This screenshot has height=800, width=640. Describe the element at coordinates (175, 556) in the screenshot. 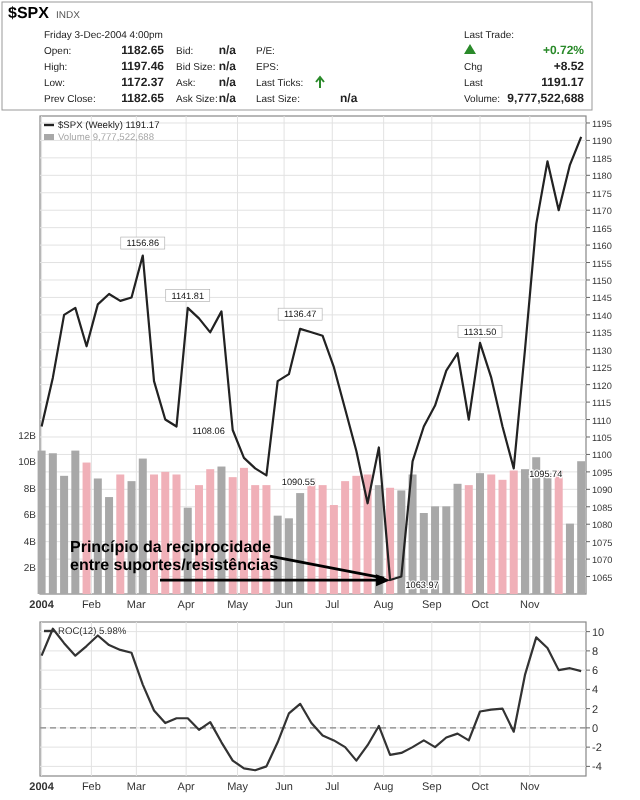

I see `annotation: Princípio da reciprocidade entre suportes/resistências` at that location.